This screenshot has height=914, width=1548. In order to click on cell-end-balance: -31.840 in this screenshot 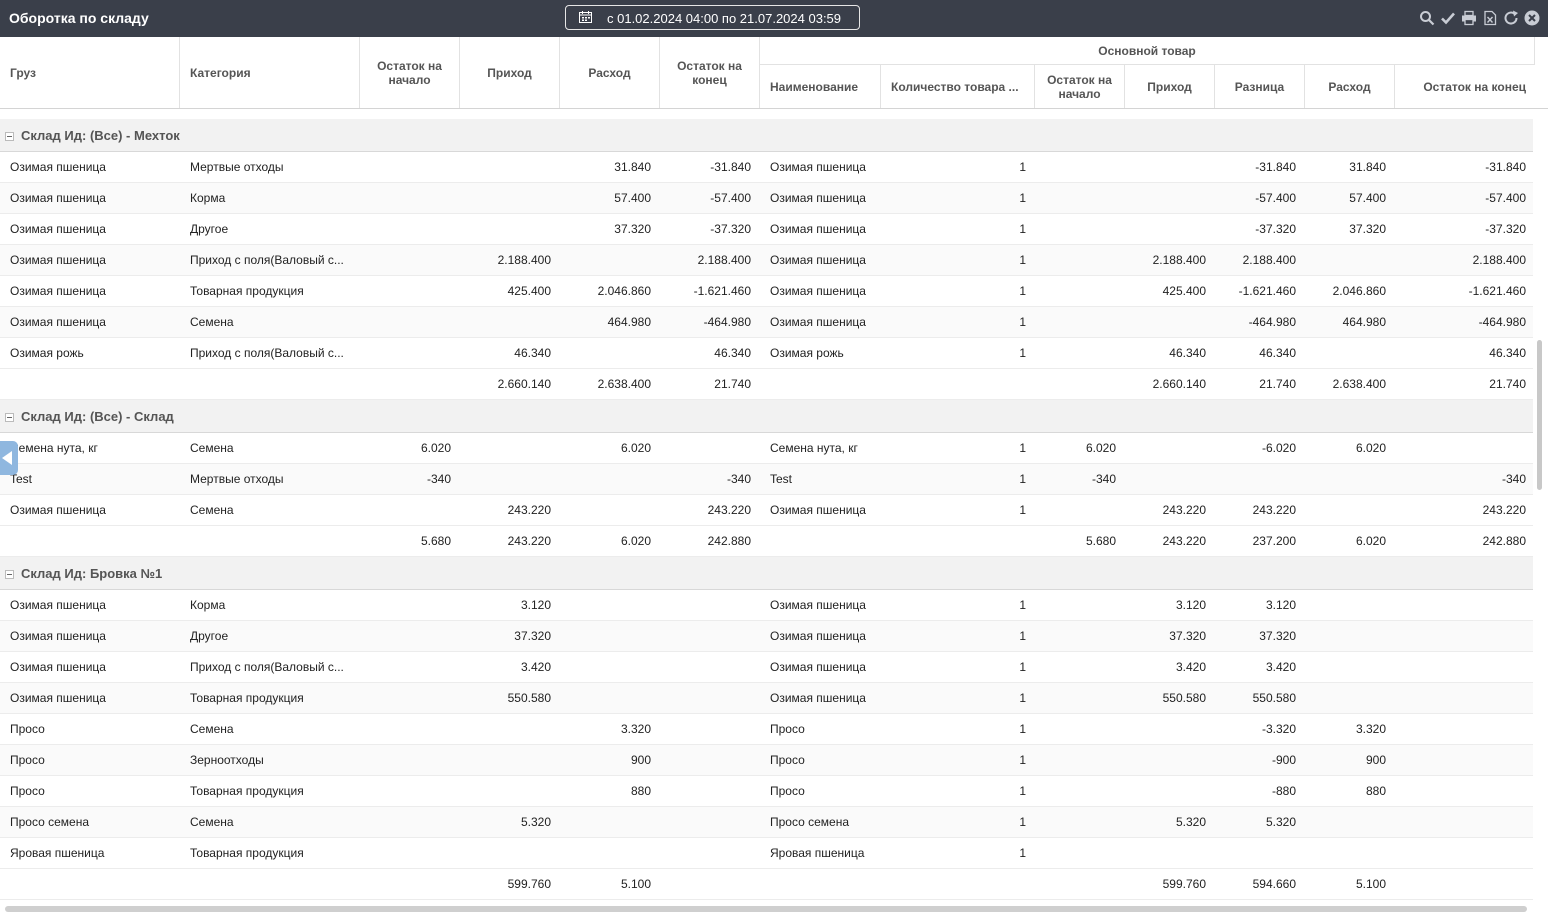, I will do `click(730, 167)`.